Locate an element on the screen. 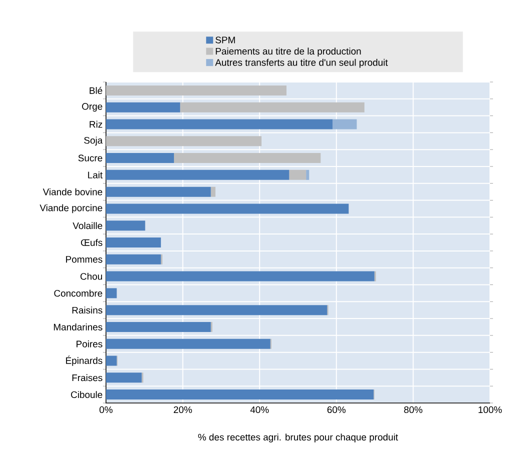  y-tick-label: Lait is located at coordinates (95, 174).